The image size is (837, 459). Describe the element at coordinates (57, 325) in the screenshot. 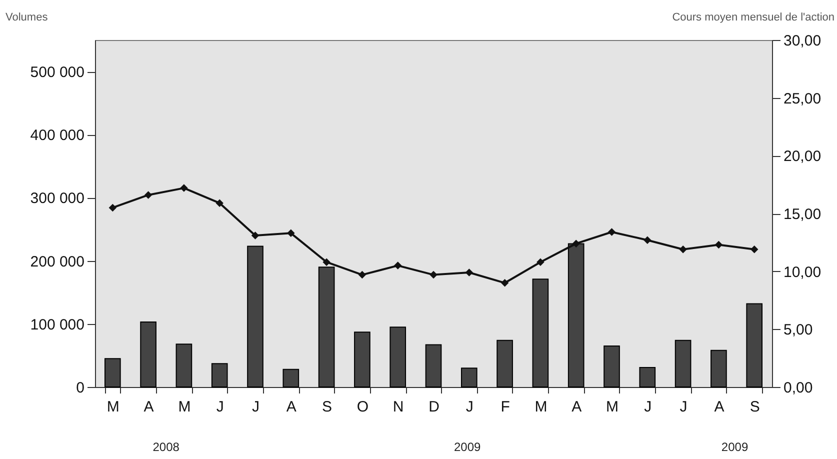

I see `y-tick-label: 100 000` at that location.